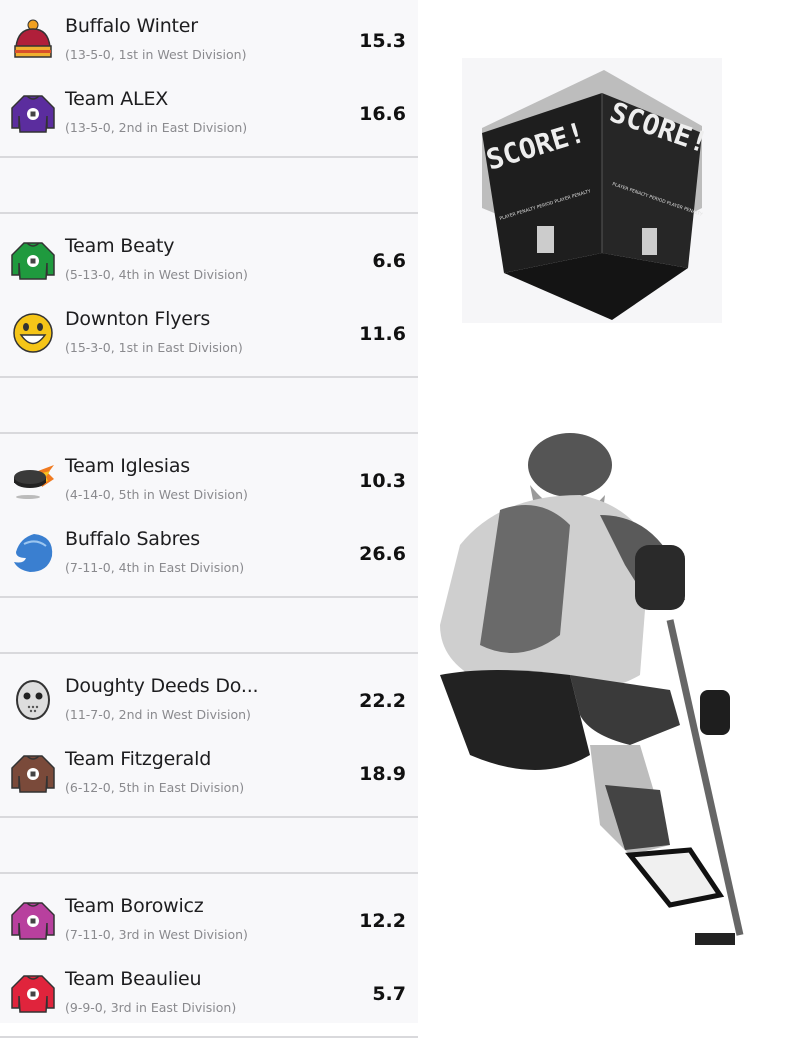  Describe the element at coordinates (128, 466) in the screenshot. I see `team-name: Team Iglesias` at that location.